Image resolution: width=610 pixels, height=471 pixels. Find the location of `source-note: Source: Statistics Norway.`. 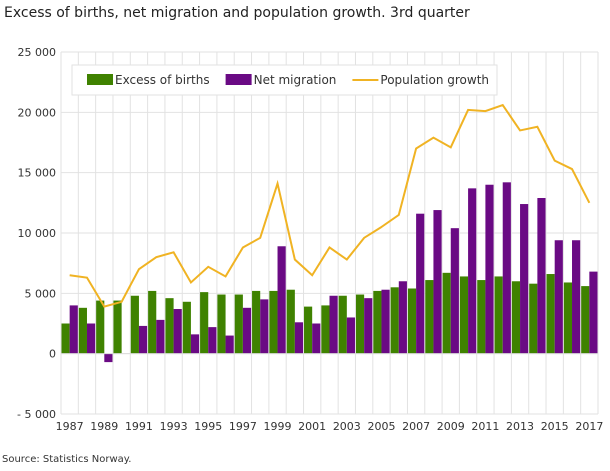

source-note: Source: Statistics Norway. is located at coordinates (67, 459).